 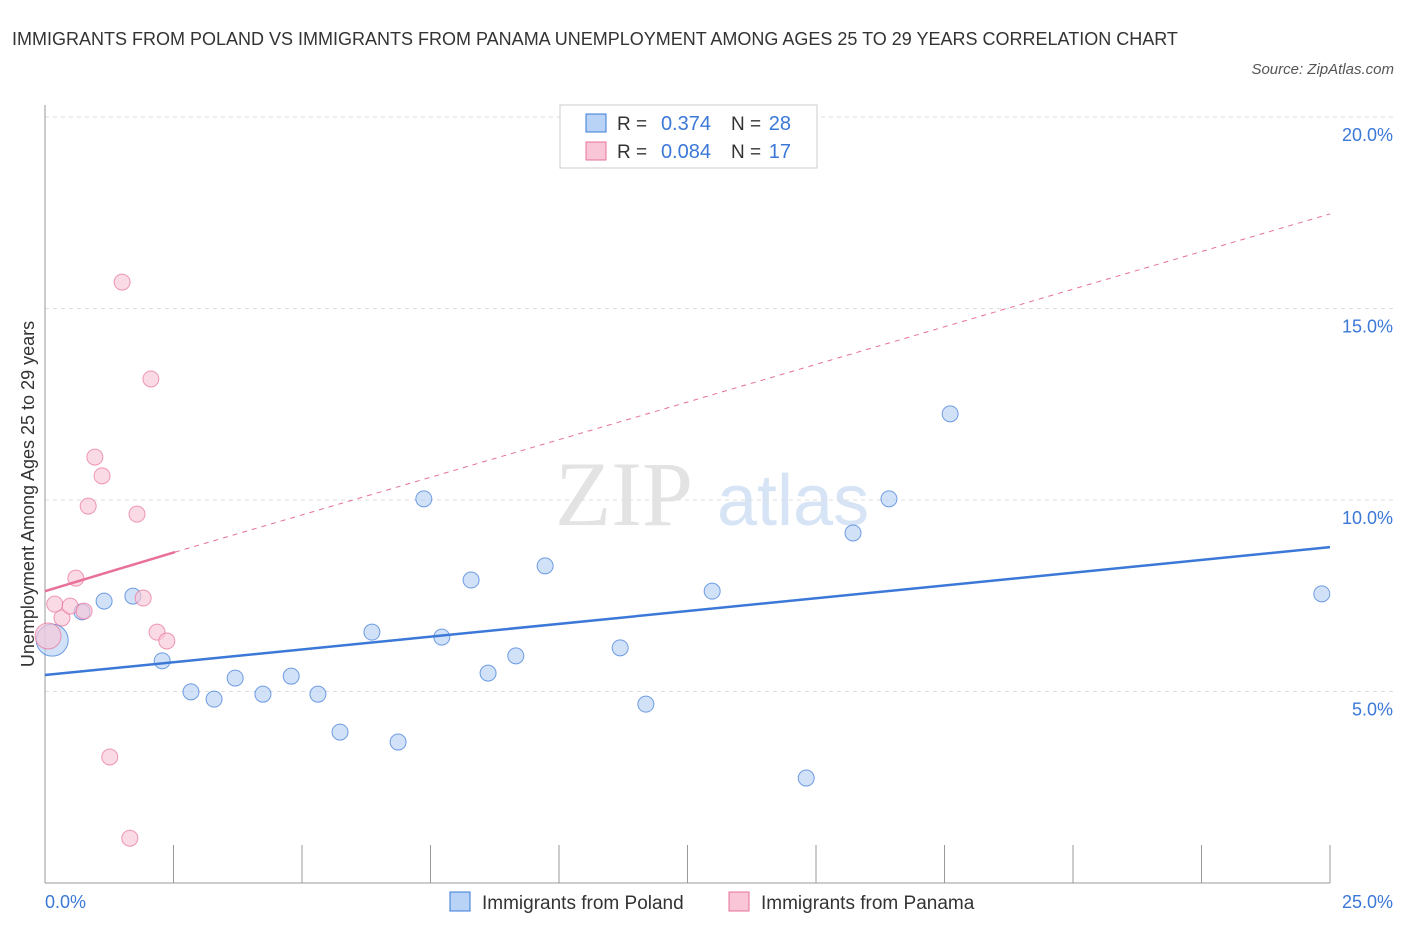 What do you see at coordinates (686, 152) in the screenshot?
I see `legend-r-value: 0.084` at bounding box center [686, 152].